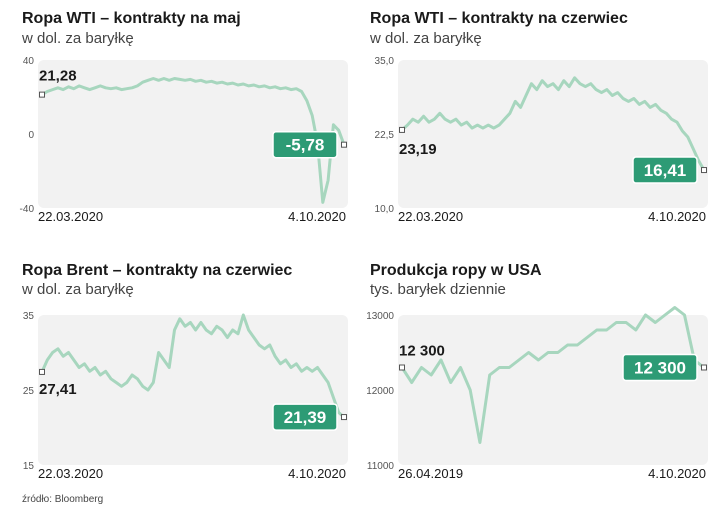  Describe the element at coordinates (418, 149) in the screenshot. I see `start-value-label: 23,19` at that location.